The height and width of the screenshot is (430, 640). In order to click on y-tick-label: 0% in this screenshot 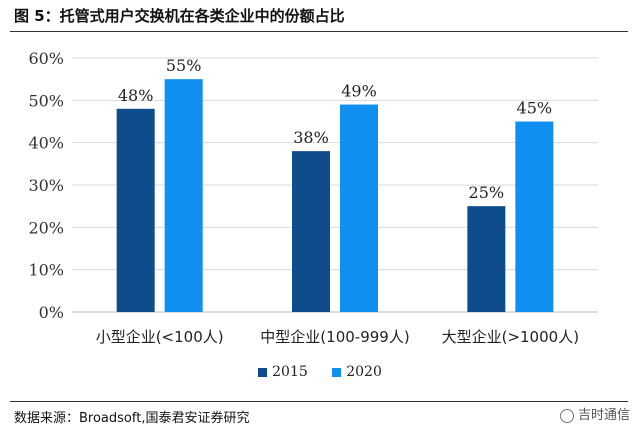, I will do `click(51, 312)`.